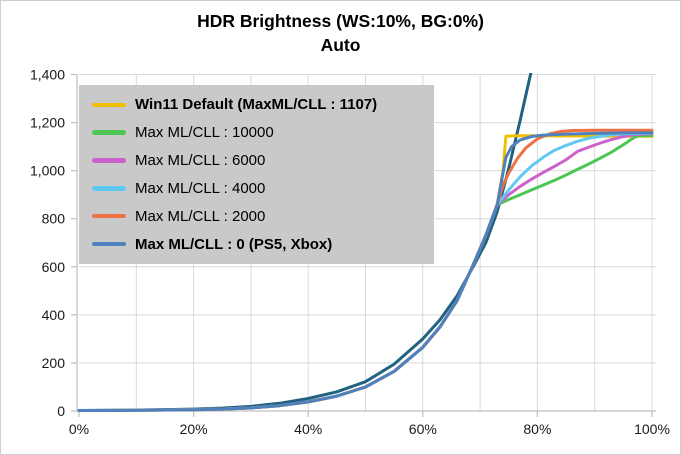  What do you see at coordinates (200, 161) in the screenshot?
I see `legend-label-maxml-6000: Max ML/CLL : 6000` at bounding box center [200, 161].